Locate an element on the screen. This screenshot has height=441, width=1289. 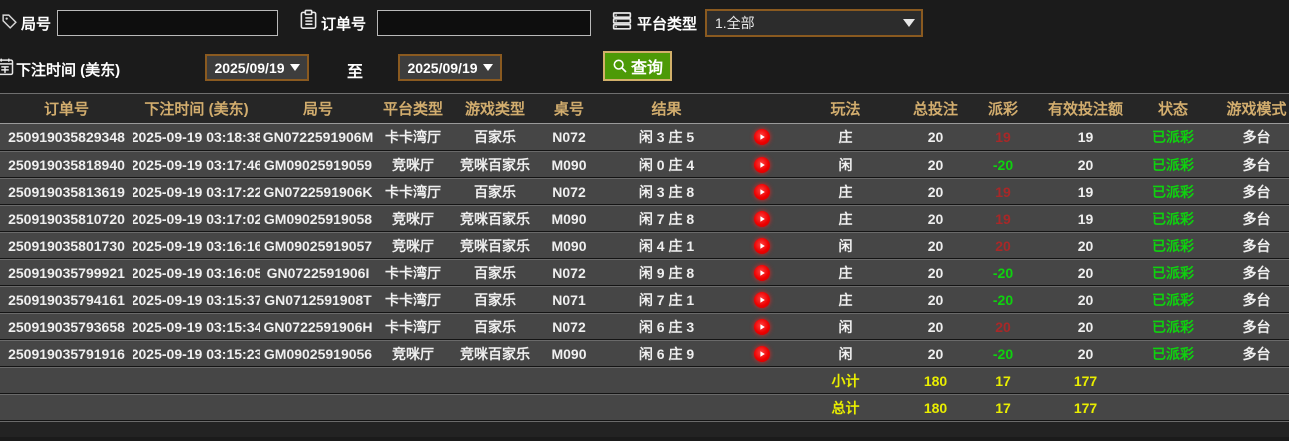
cell-payout: 19 is located at coordinates (1003, 137).